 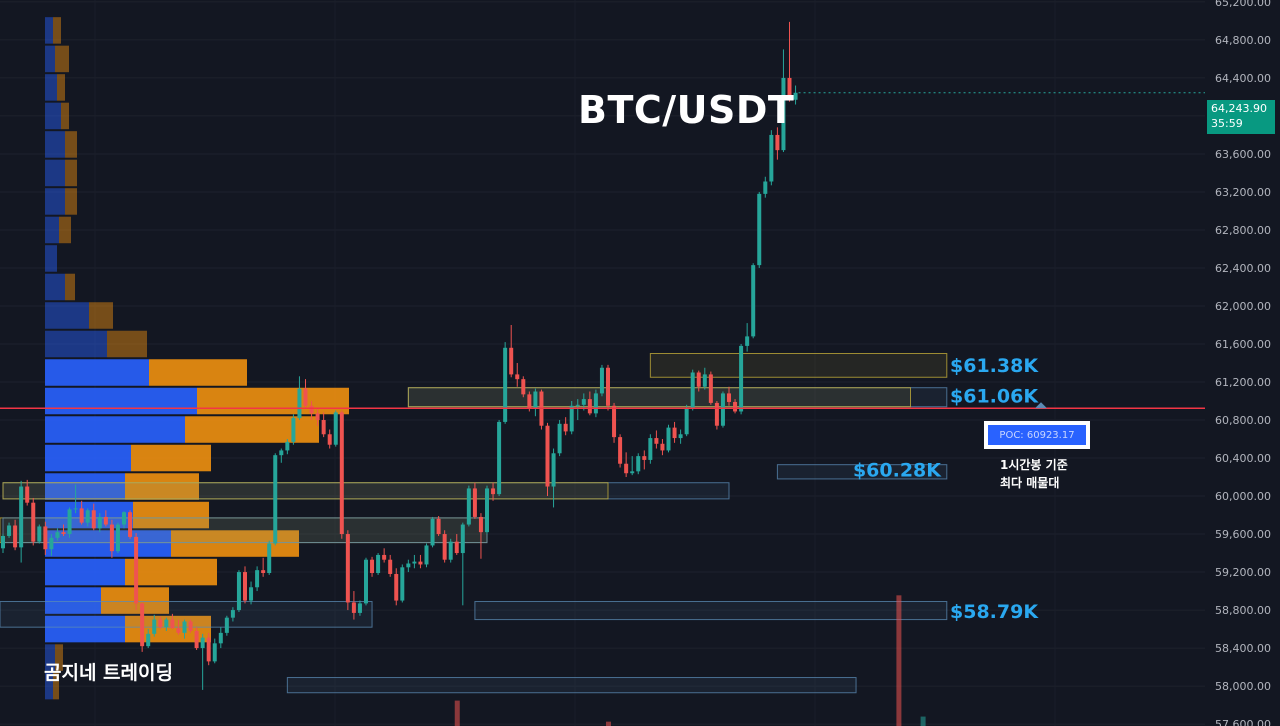 I want to click on y-tick-label: 61,600.00, so click(x=1243, y=344).